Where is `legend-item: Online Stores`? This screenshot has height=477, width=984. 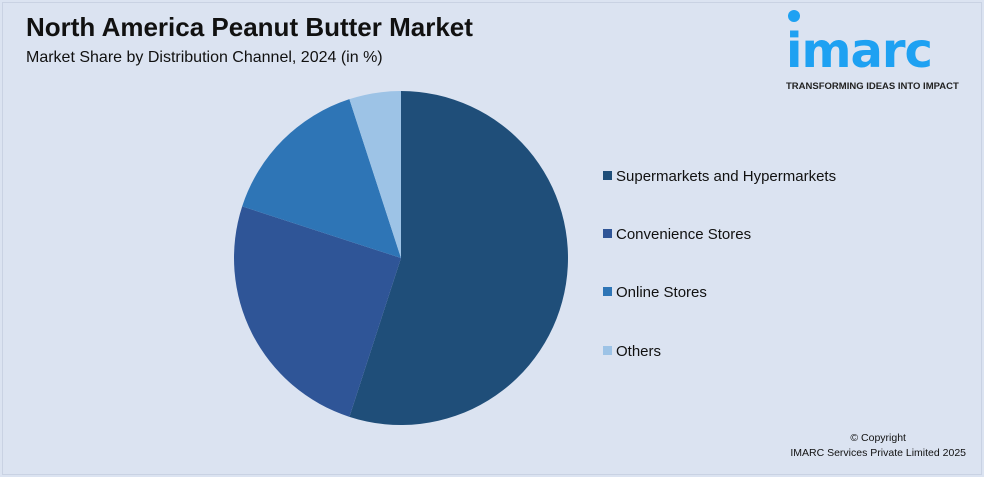
legend-item: Online Stores is located at coordinates (655, 293).